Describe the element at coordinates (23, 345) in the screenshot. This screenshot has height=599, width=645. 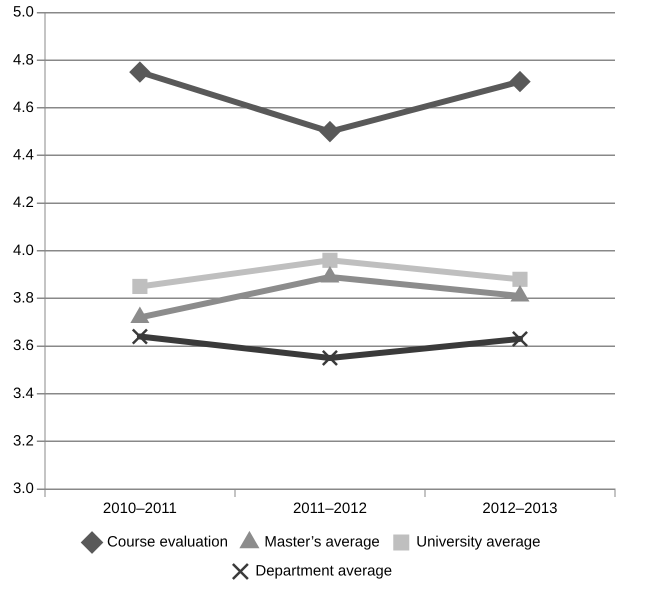
I see `y-tick-label: 3.6` at that location.